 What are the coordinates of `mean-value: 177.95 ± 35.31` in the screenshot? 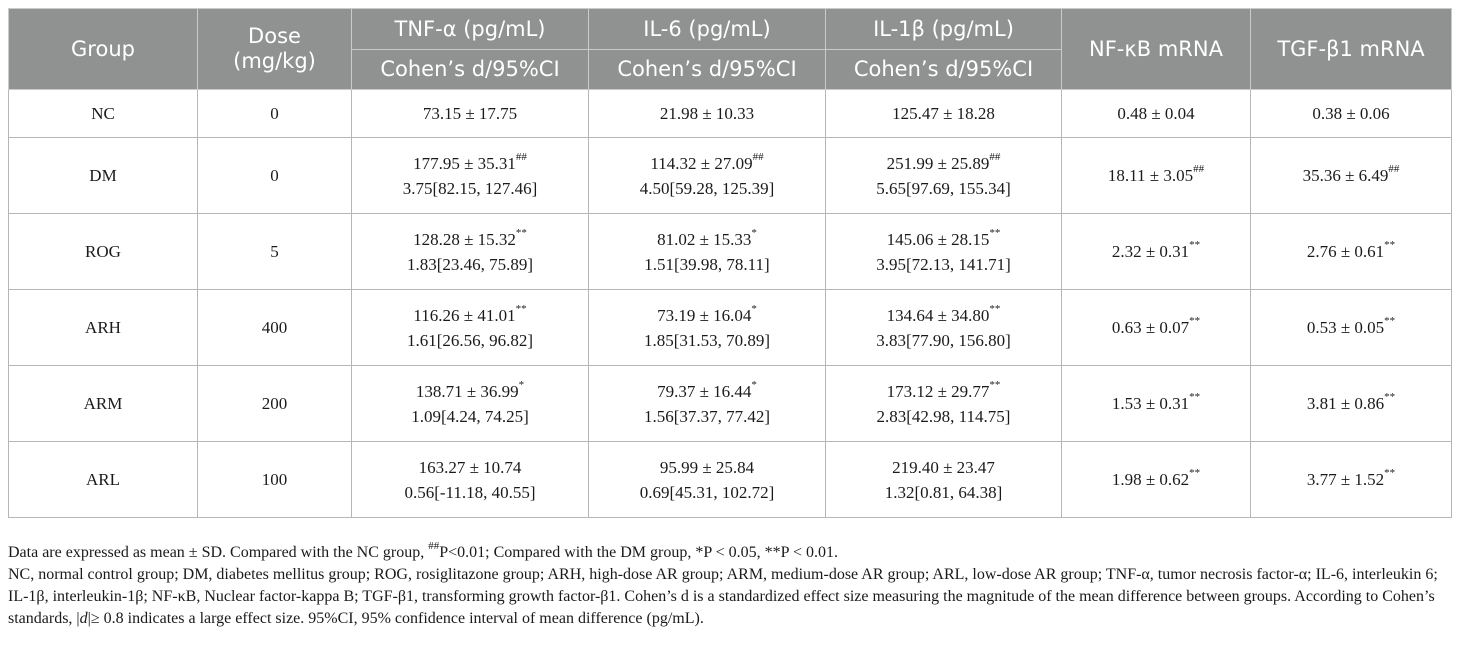 It's located at (464, 163).